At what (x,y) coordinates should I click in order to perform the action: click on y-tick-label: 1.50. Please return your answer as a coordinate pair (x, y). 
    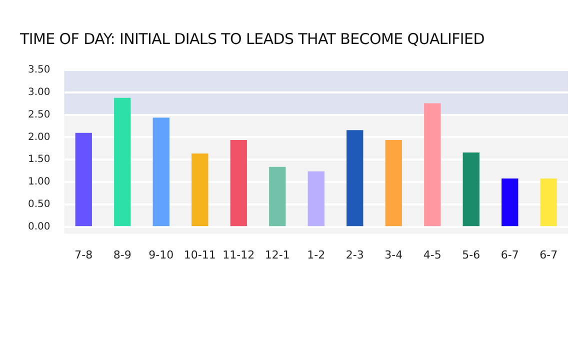
    Looking at the image, I should click on (39, 160).